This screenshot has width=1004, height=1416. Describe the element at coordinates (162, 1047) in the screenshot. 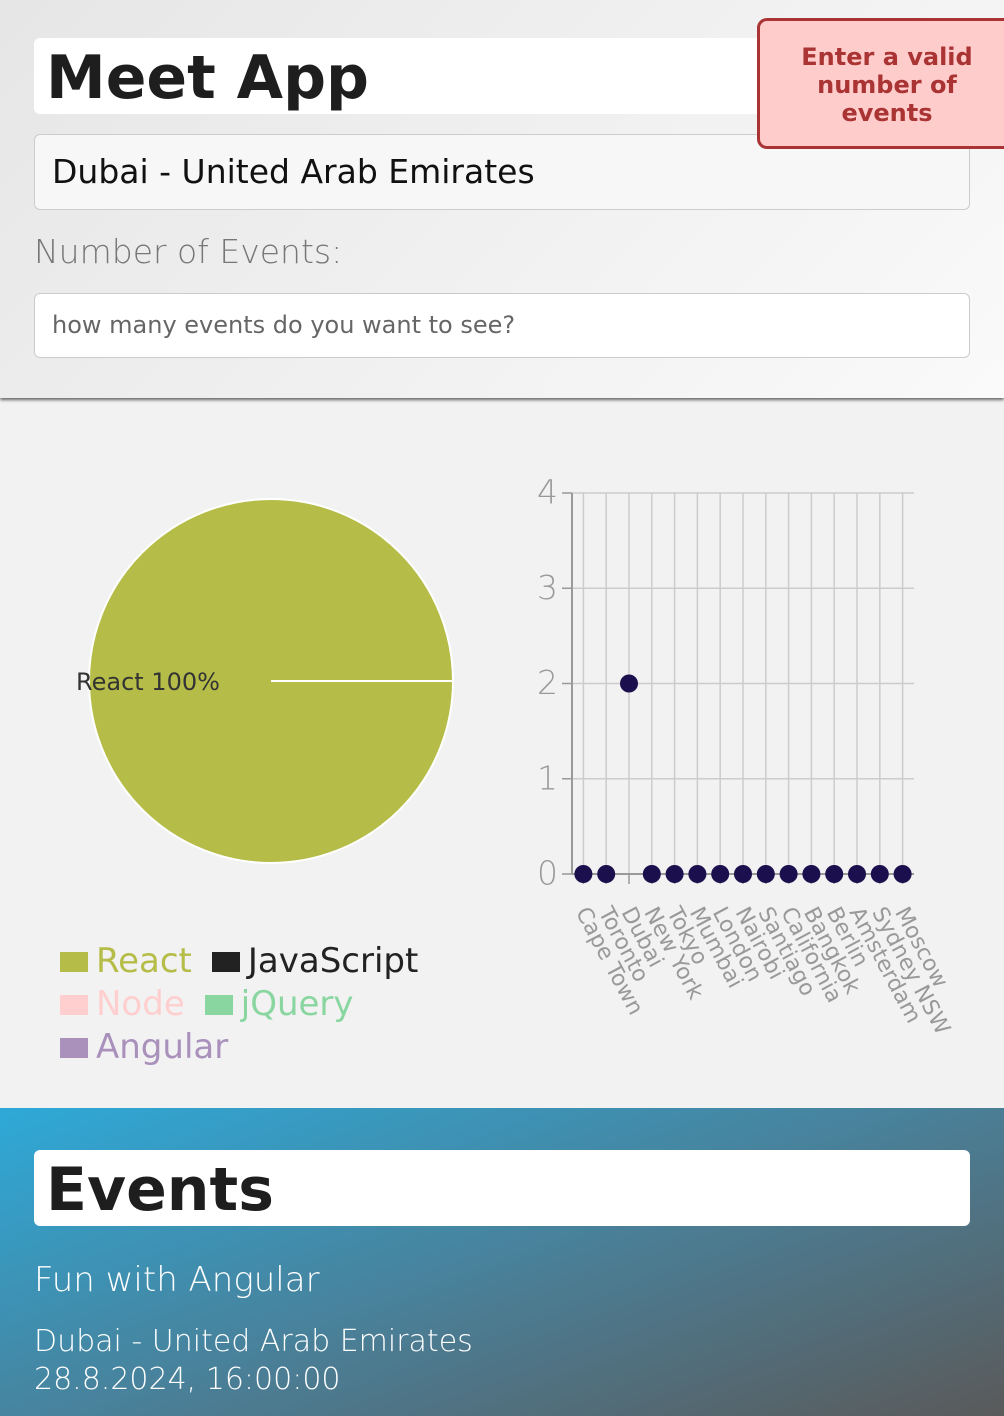

I see `legend-label: Angular` at that location.